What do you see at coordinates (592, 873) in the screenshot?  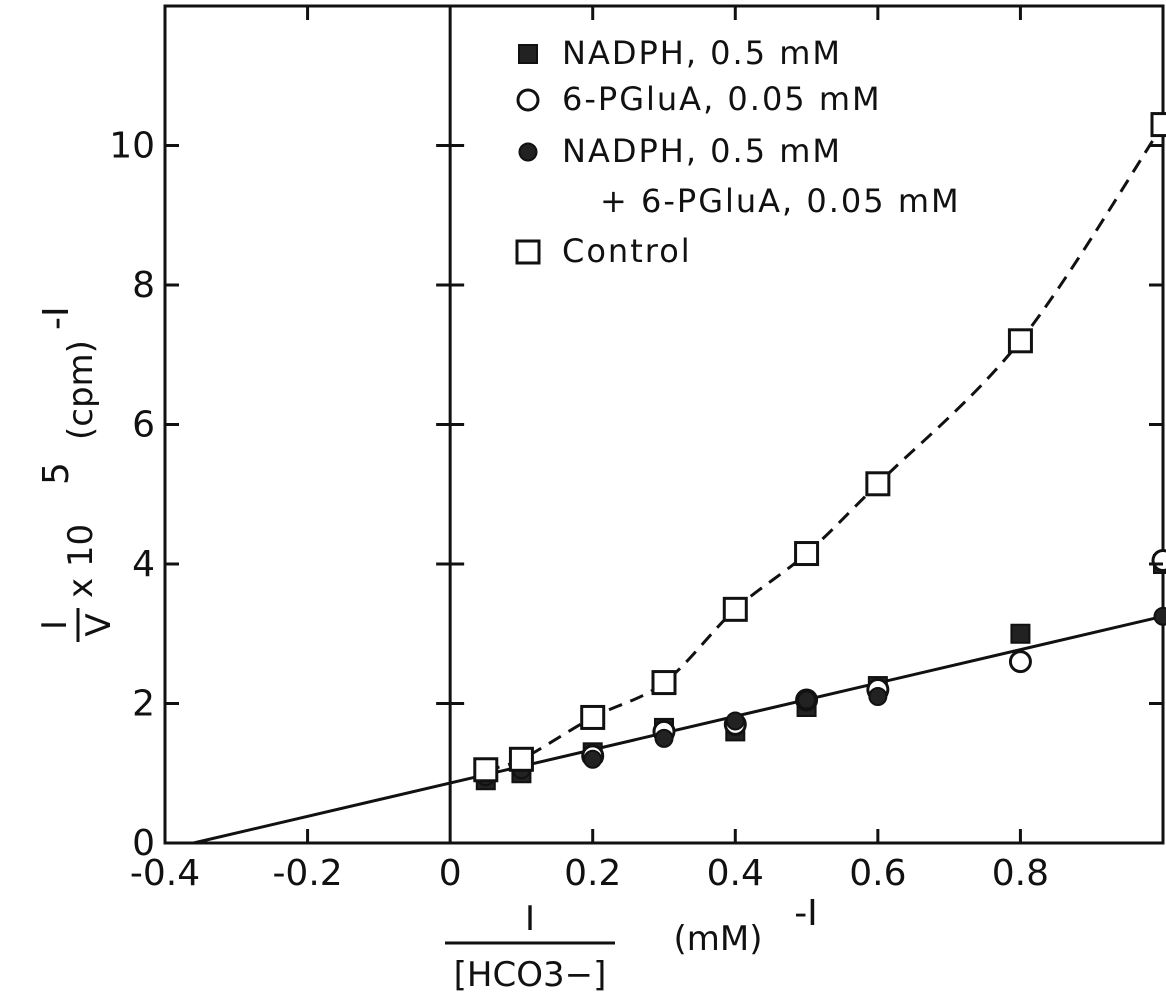 I see `x-tick-label: 0.2` at bounding box center [592, 873].